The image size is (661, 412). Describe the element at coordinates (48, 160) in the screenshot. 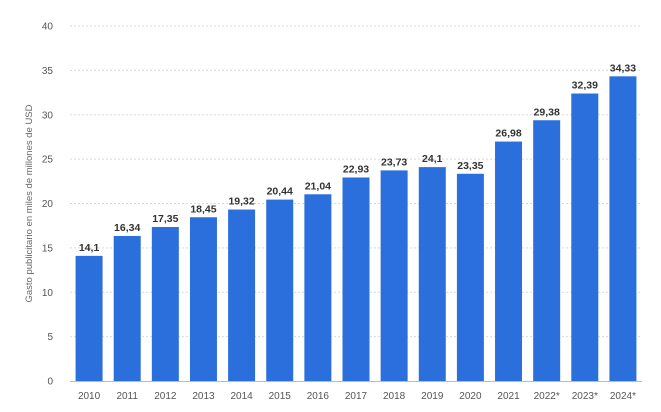

I see `y-tick-label: 25` at that location.